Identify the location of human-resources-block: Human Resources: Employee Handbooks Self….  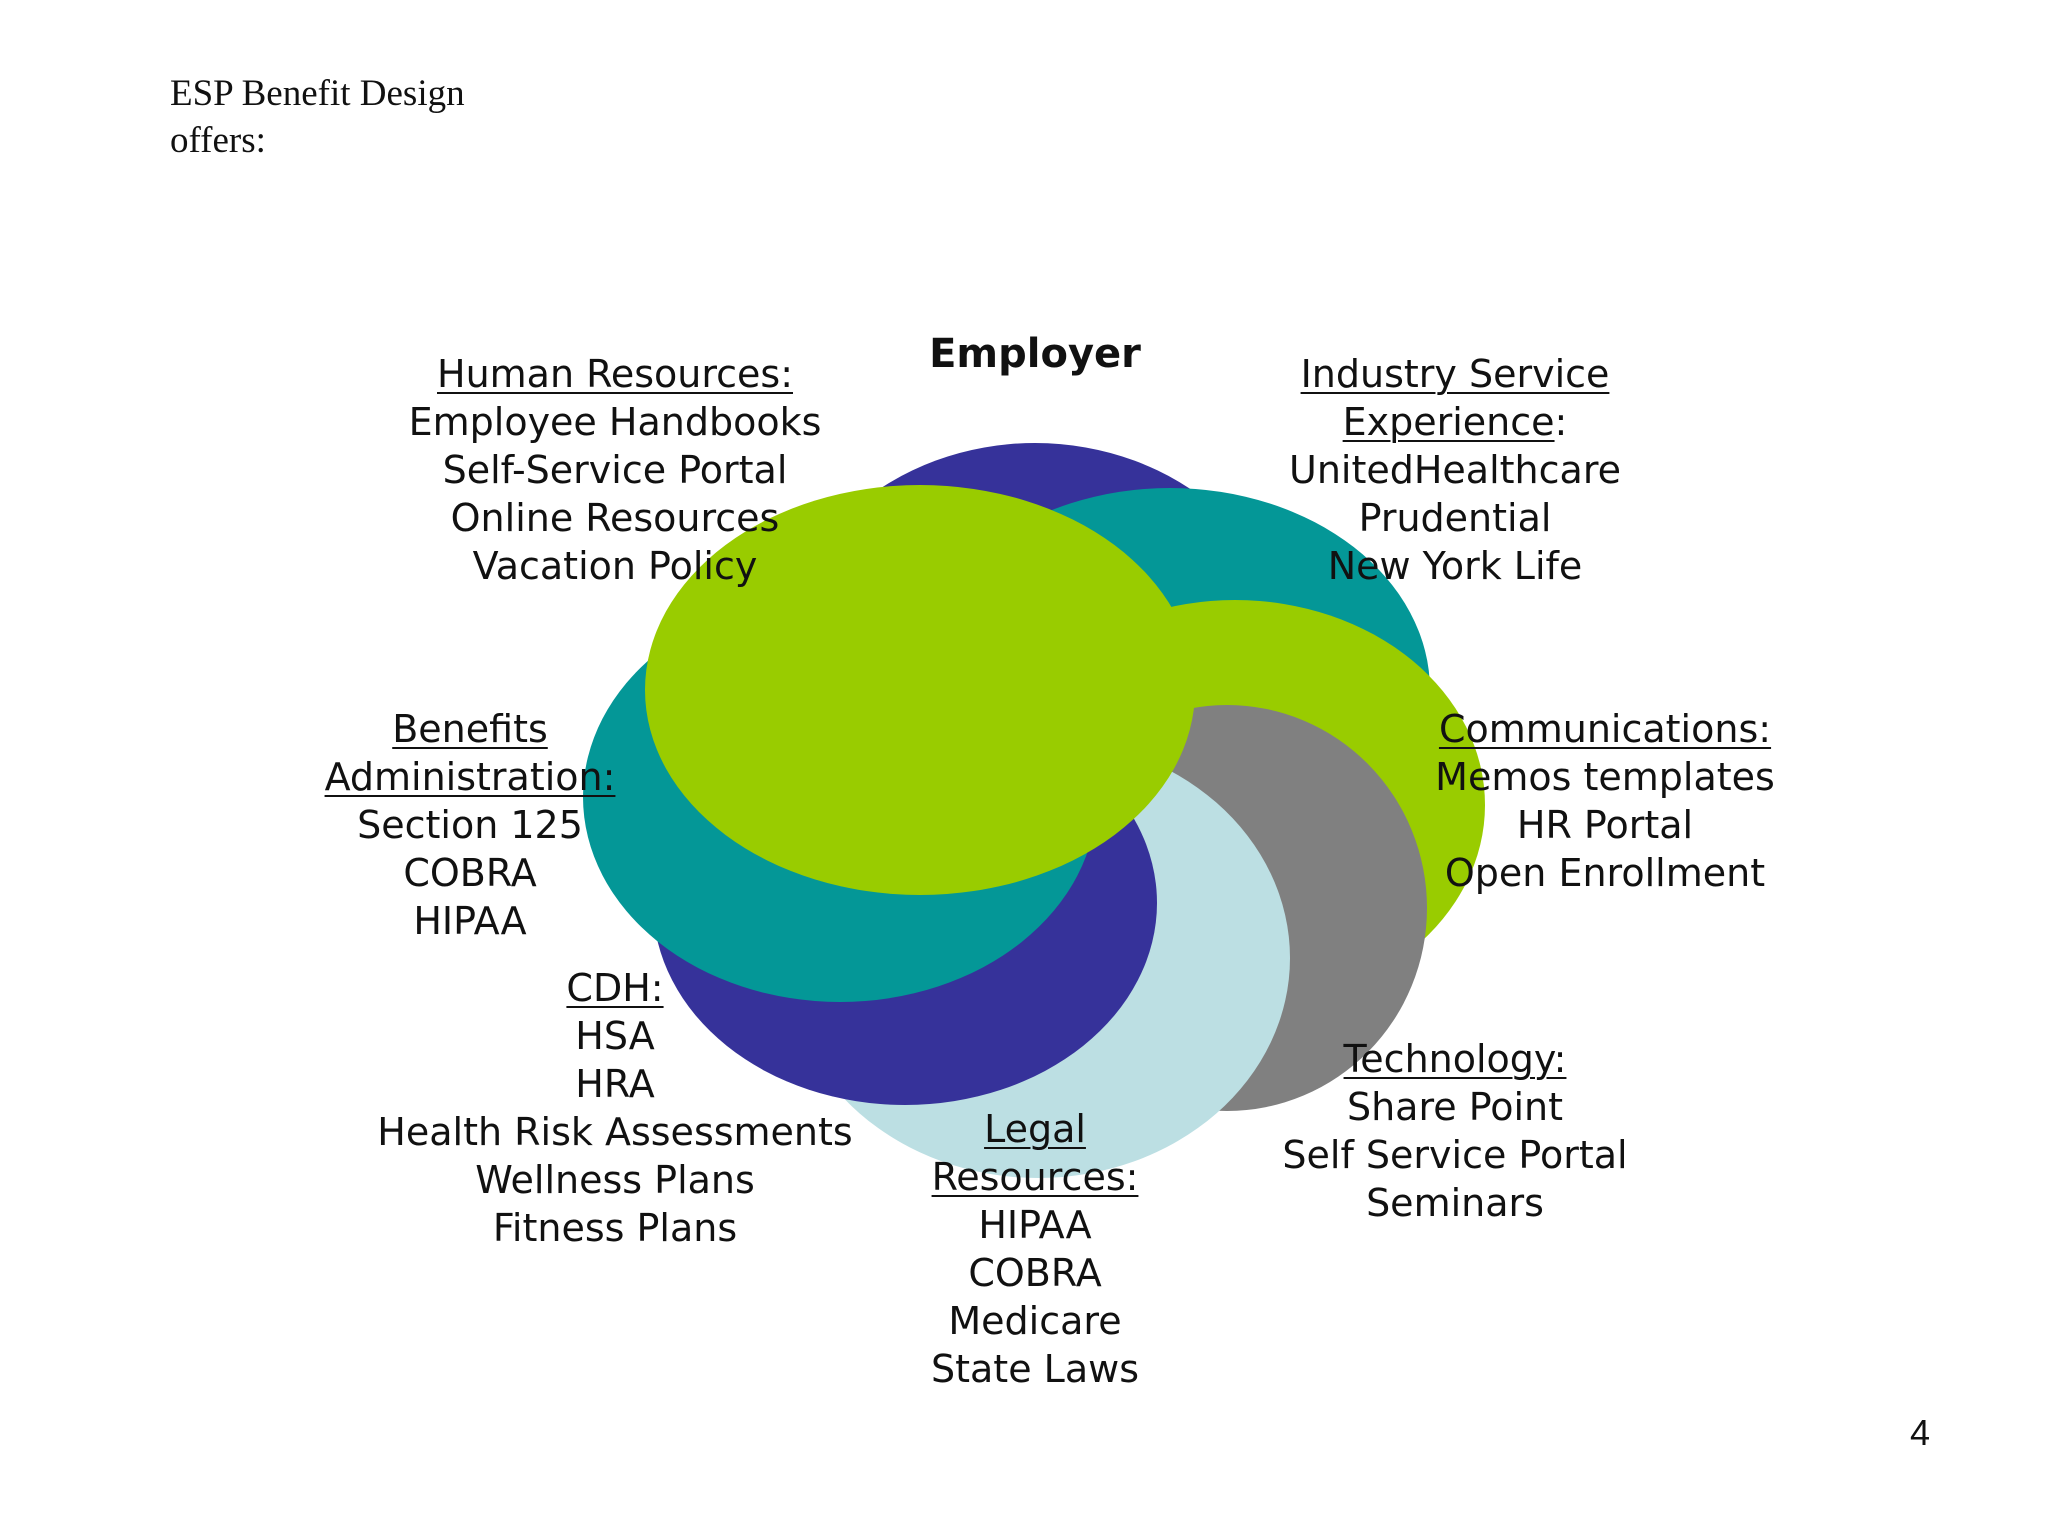
(615, 470).